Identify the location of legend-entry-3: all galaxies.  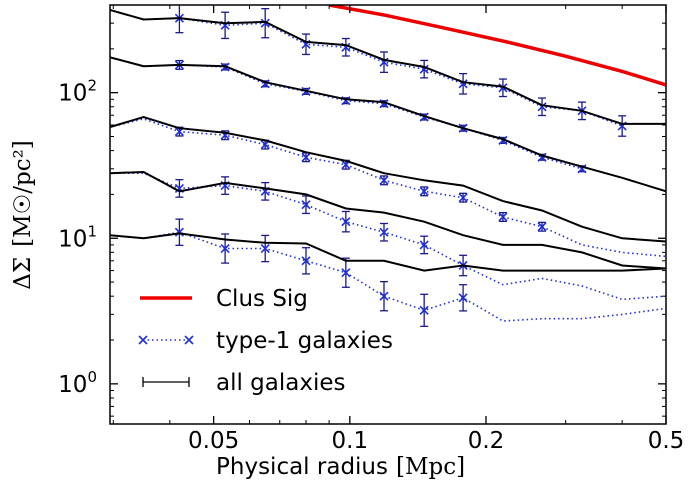
(244, 383).